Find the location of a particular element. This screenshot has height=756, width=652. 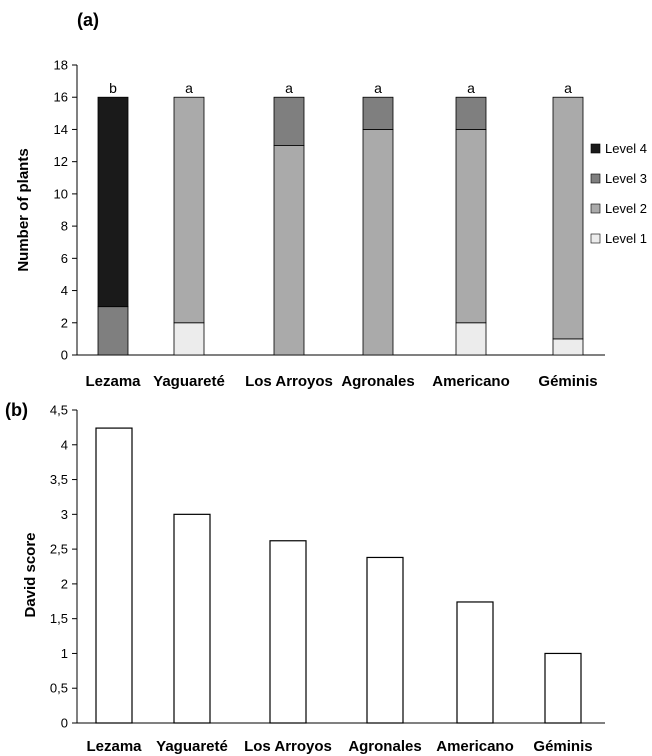

panel-b-category-geminis: Géminis is located at coordinates (562, 746).